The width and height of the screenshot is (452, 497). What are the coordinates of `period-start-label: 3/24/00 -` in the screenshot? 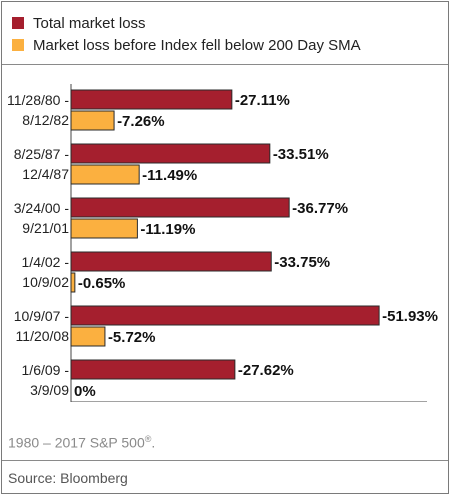 It's located at (42, 208).